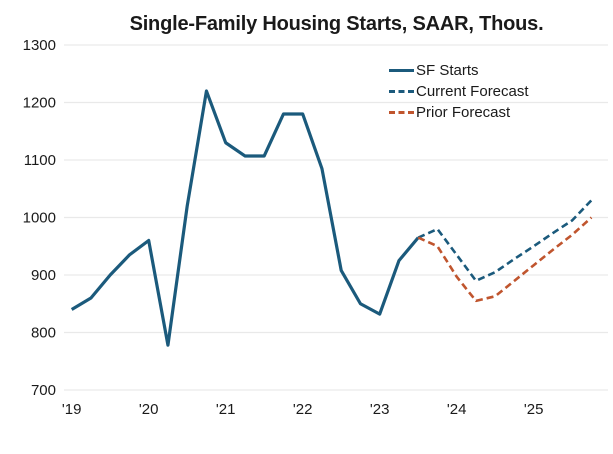  I want to click on x-tick-label: '21, so click(226, 409).